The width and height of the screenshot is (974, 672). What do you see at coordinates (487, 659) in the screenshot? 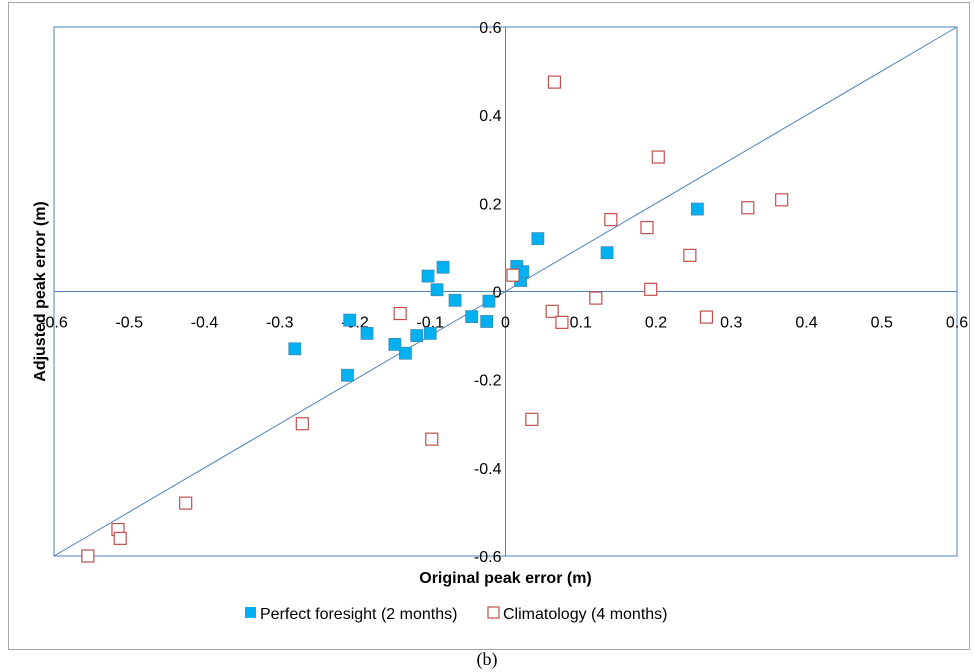
I see `figure-caption: (b)` at bounding box center [487, 659].